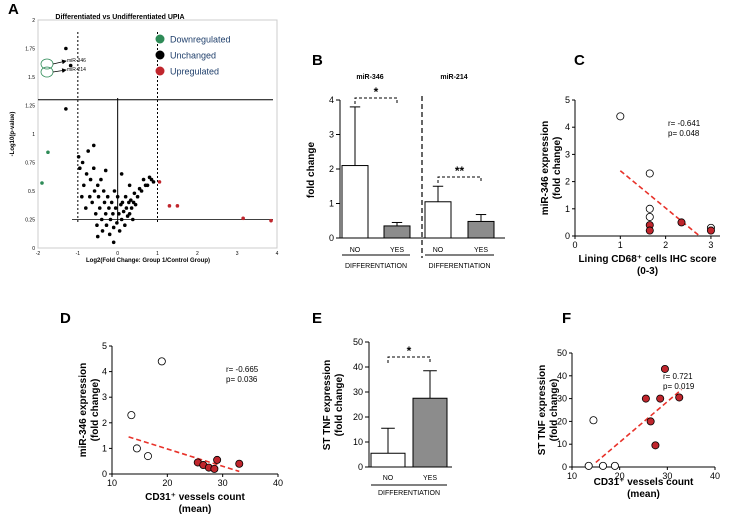 The width and height of the screenshot is (736, 516). What do you see at coordinates (76, 61) in the screenshot?
I see `annotation-label: miR-346` at bounding box center [76, 61].